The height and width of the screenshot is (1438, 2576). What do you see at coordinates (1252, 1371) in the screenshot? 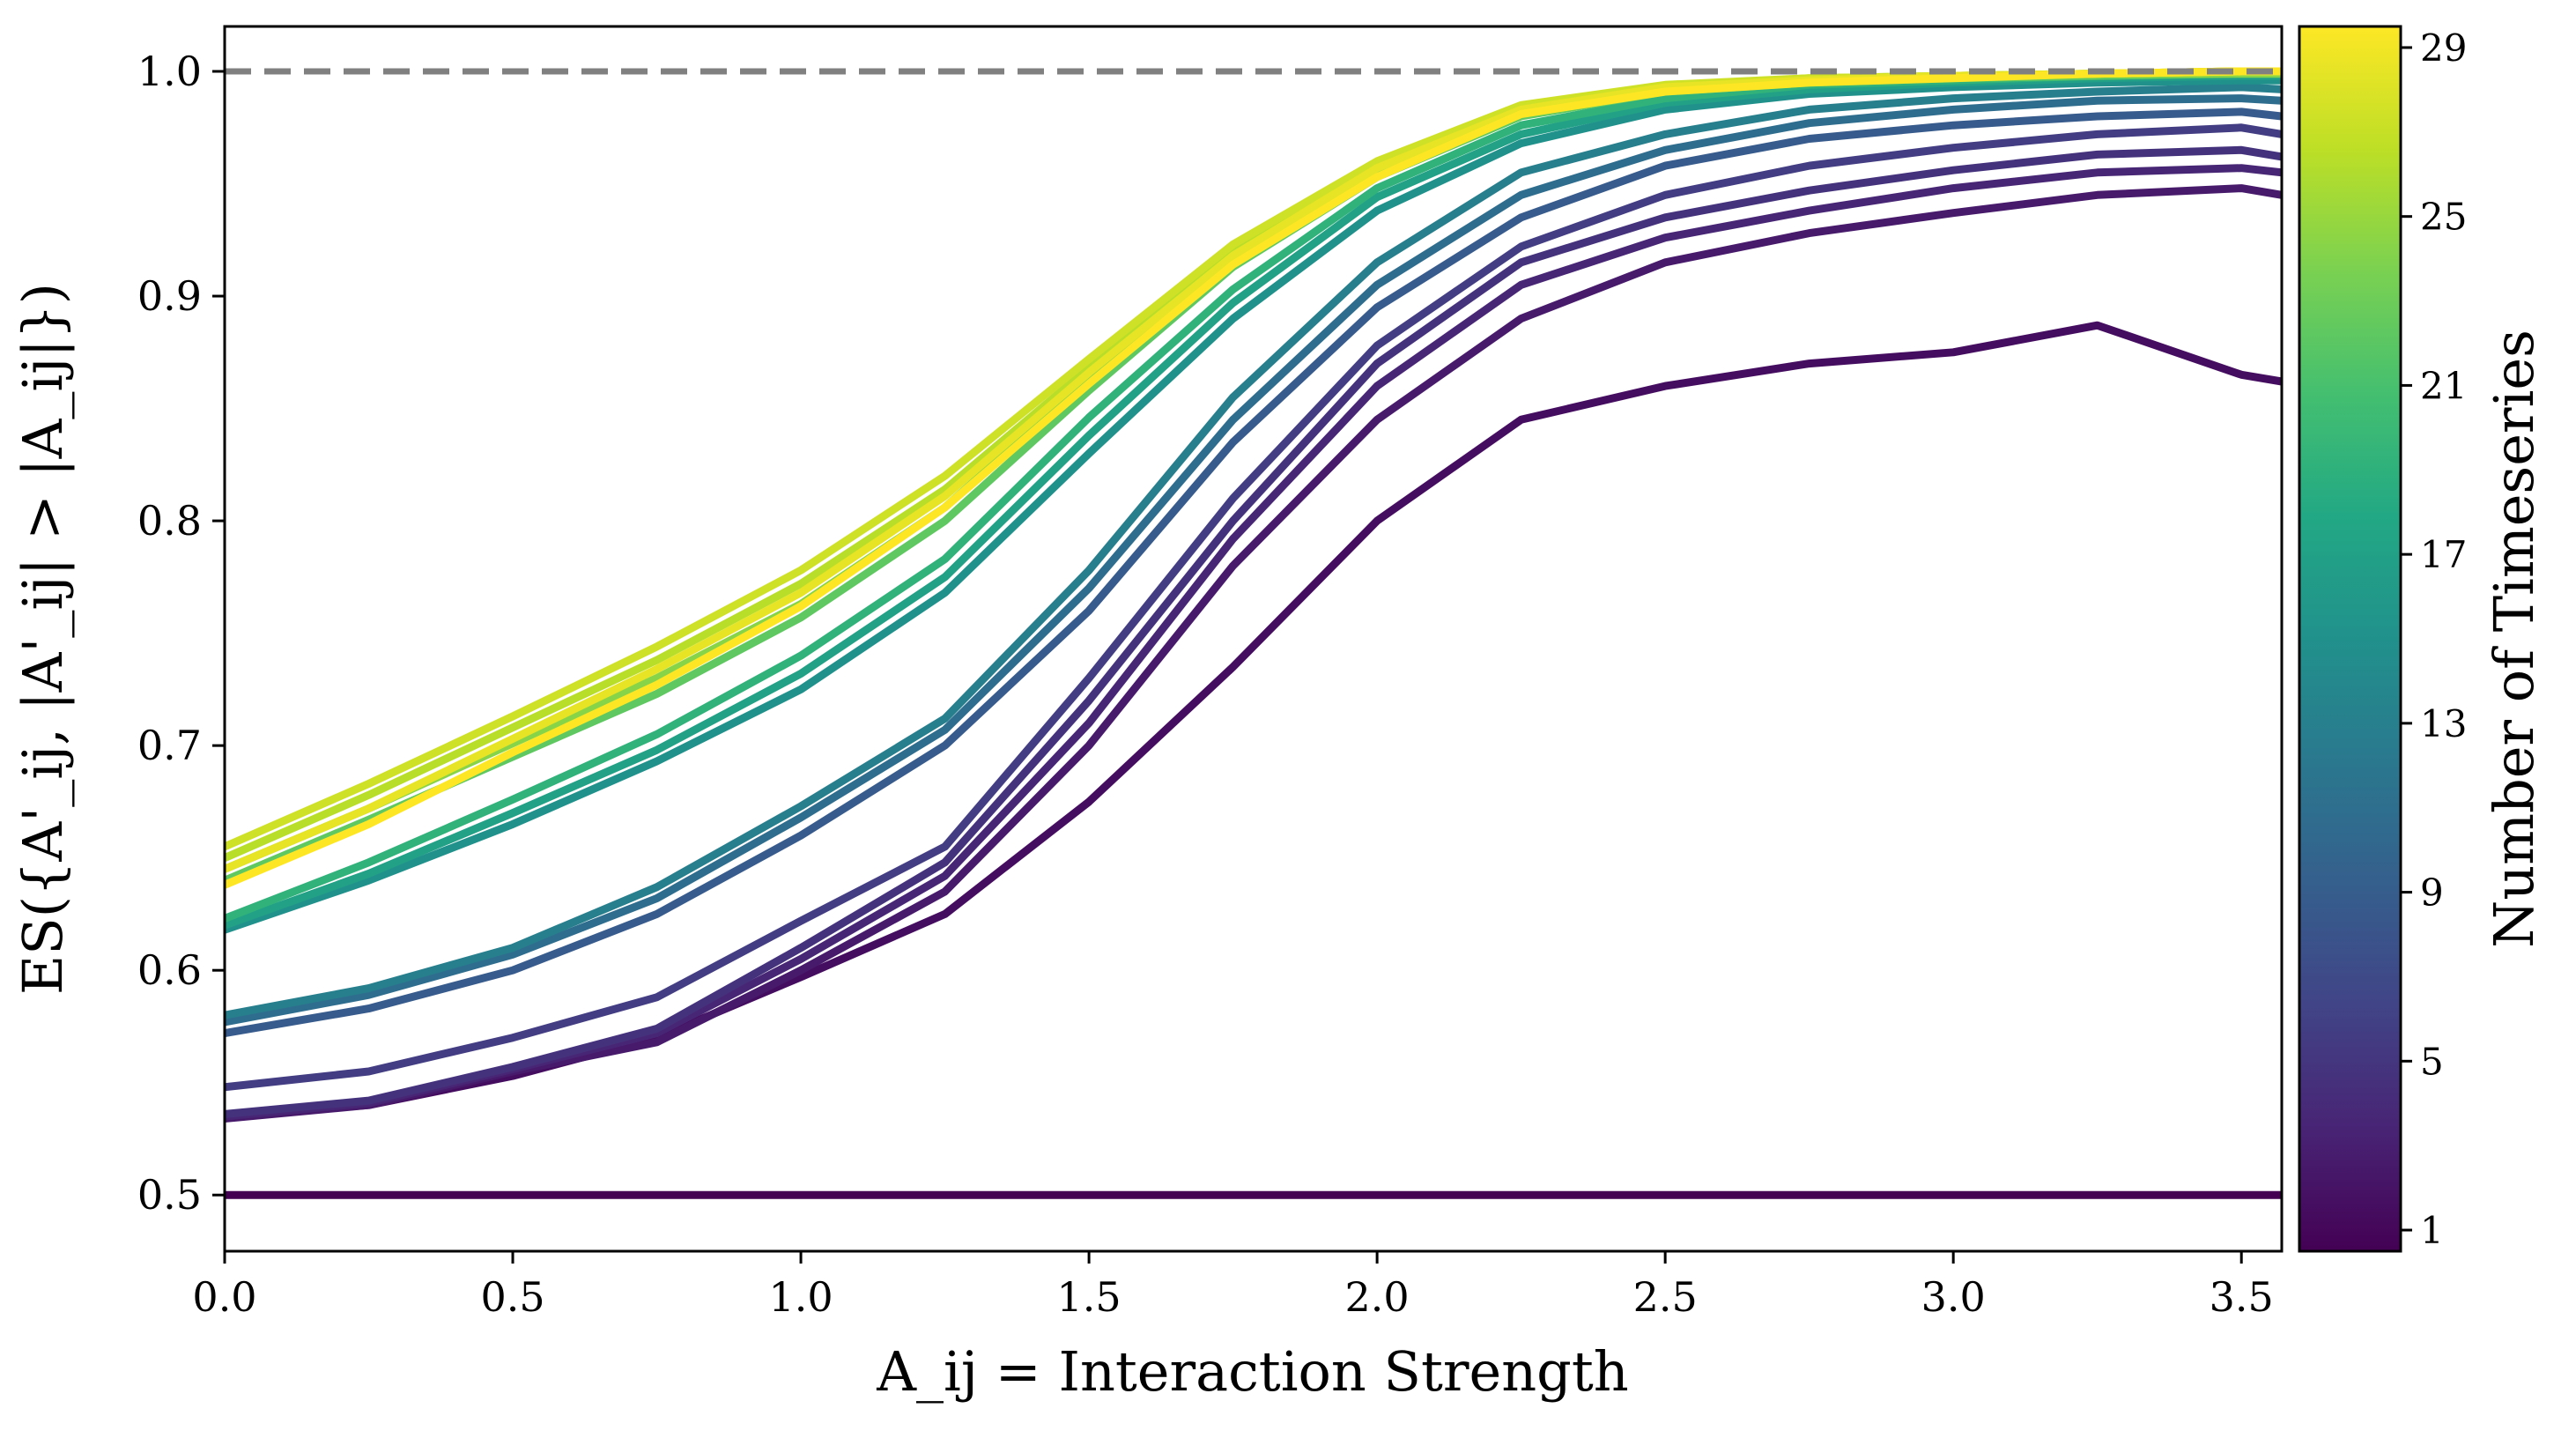
I see `x-axis-title: A_ij = Interaction Strength` at bounding box center [1252, 1371].